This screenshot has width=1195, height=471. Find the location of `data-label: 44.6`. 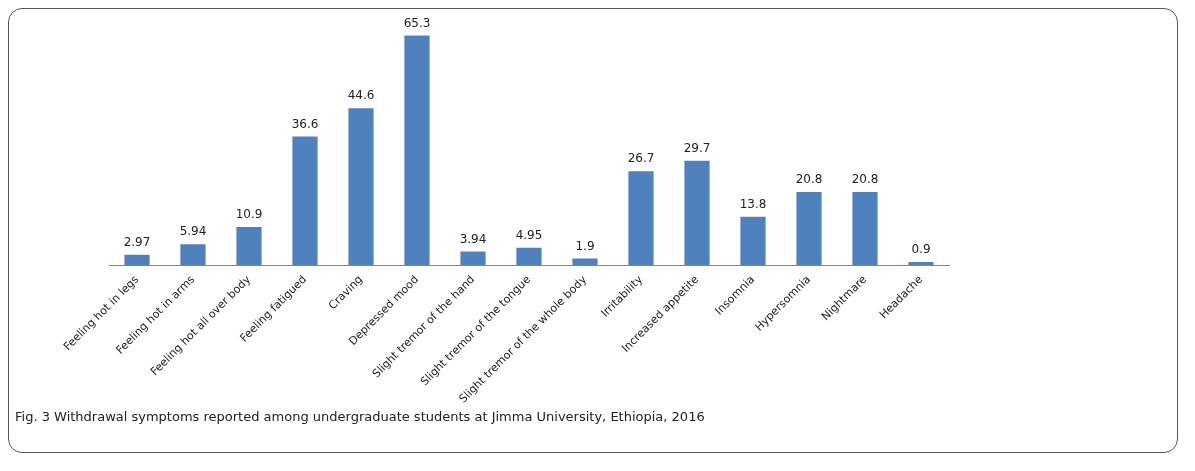

data-label: 44.6 is located at coordinates (361, 95).